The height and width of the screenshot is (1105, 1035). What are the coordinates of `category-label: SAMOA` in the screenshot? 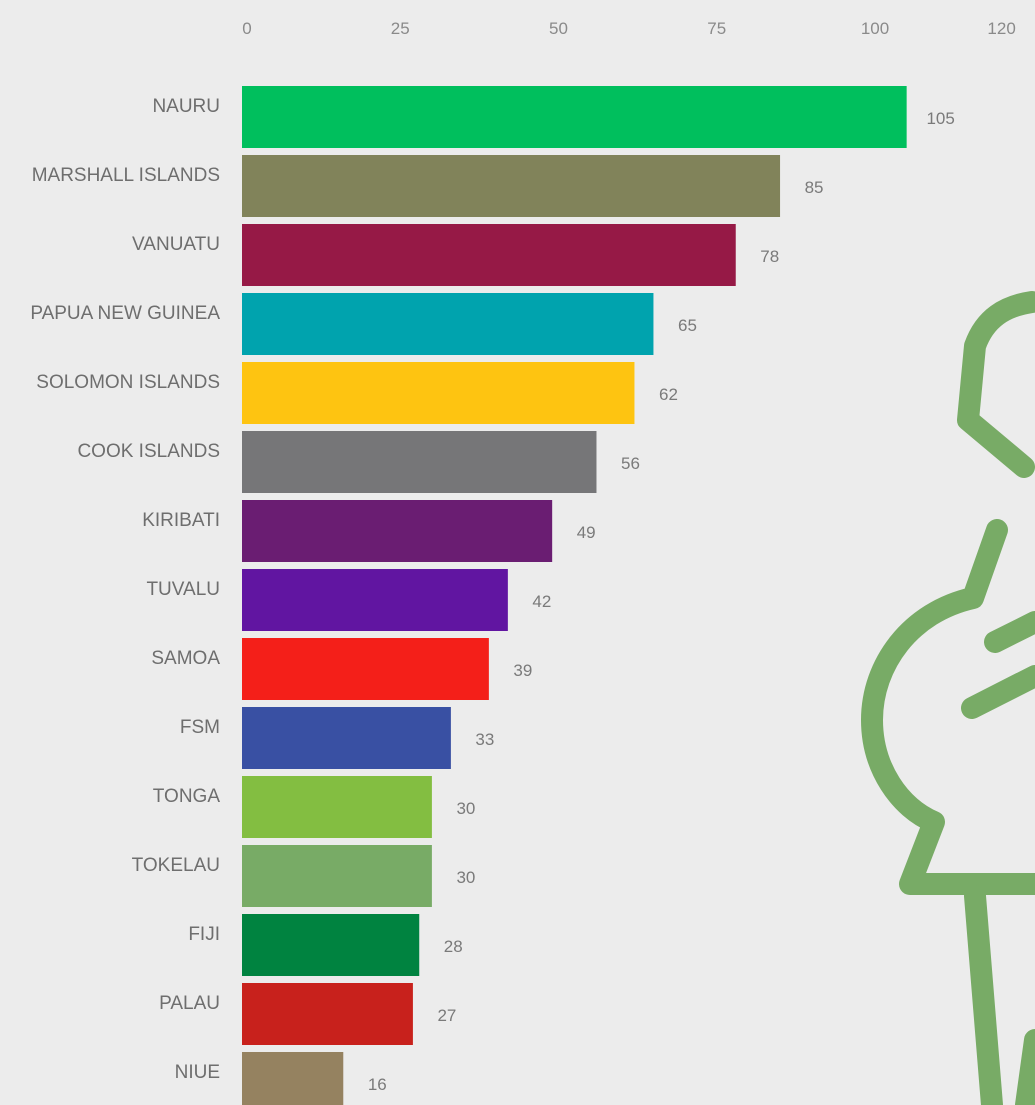 It's located at (185, 658).